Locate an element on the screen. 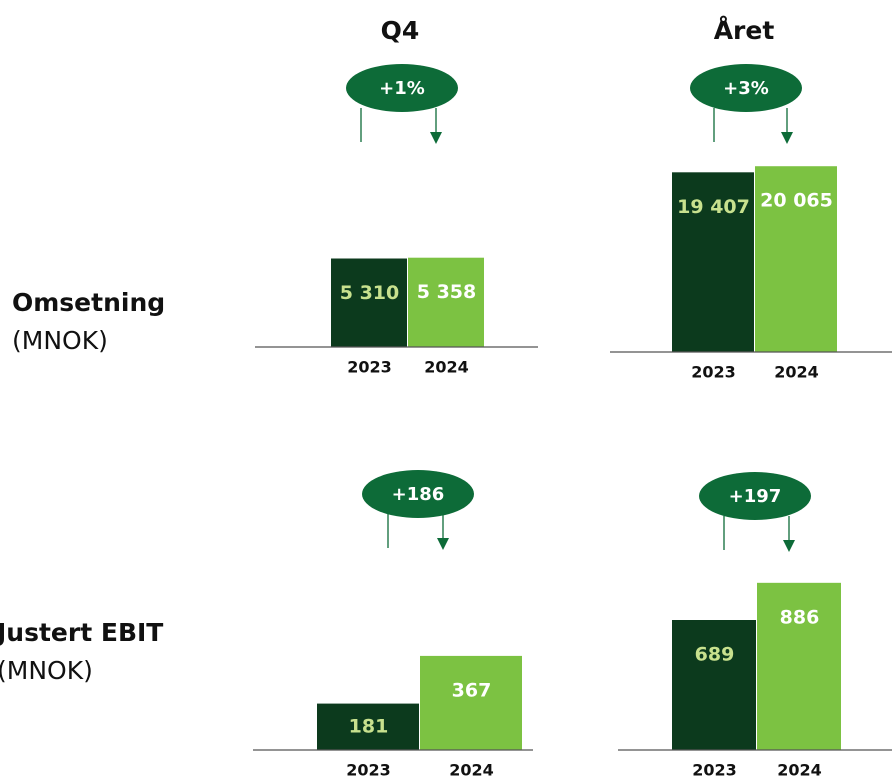 Image resolution: width=892 pixels, height=781 pixels. change-label: +1% is located at coordinates (402, 88).